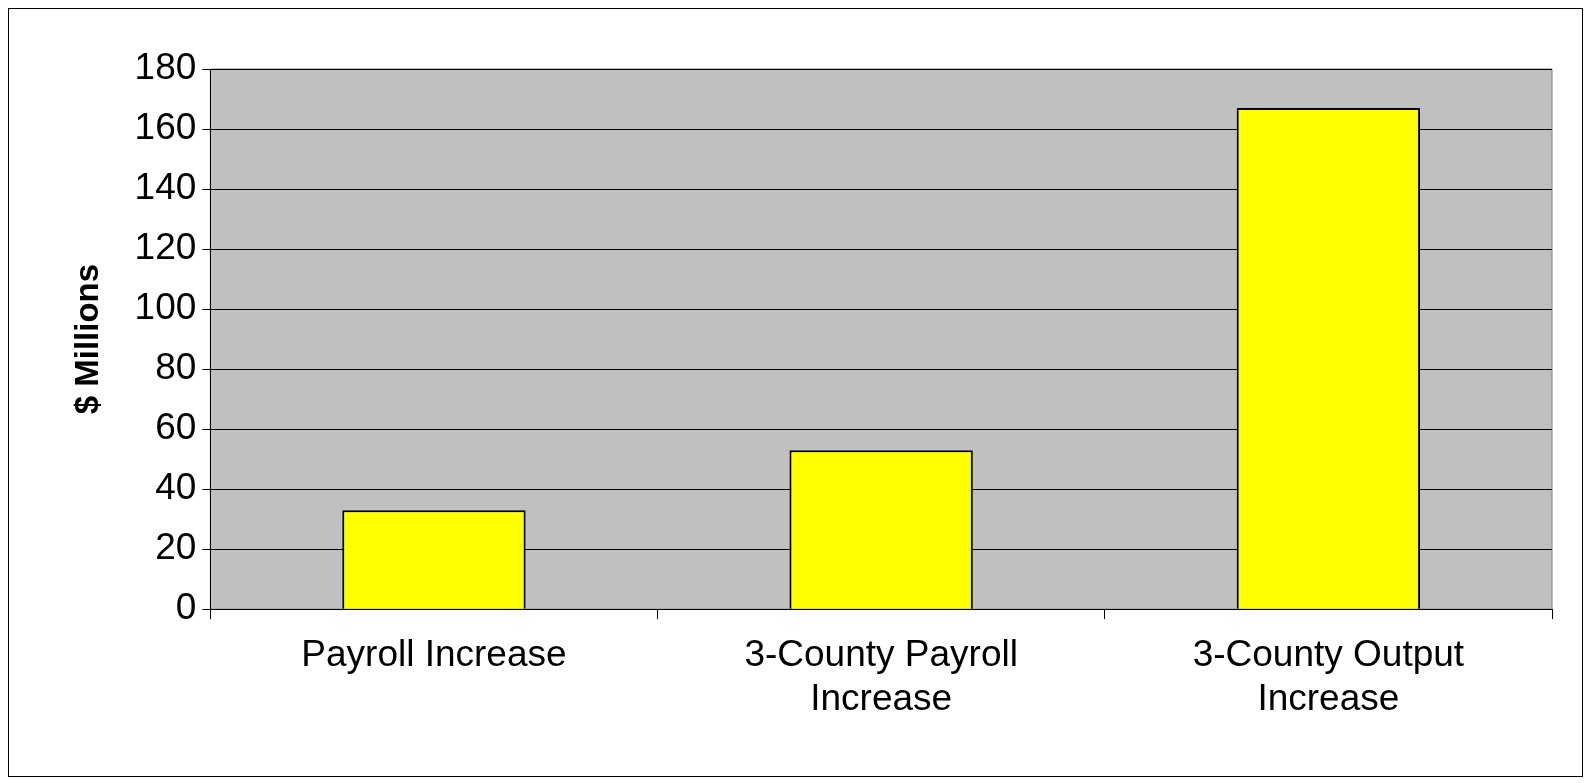  What do you see at coordinates (165, 307) in the screenshot?
I see `y-tick-label: 100` at bounding box center [165, 307].